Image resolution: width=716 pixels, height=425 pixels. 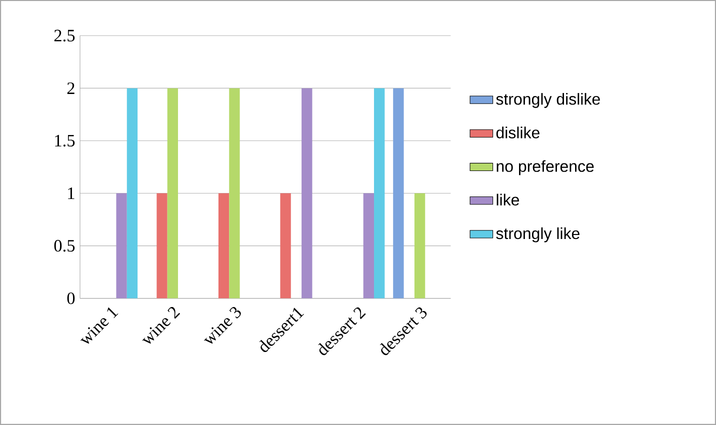 I want to click on legend-label: strongly dislike, so click(x=548, y=100).